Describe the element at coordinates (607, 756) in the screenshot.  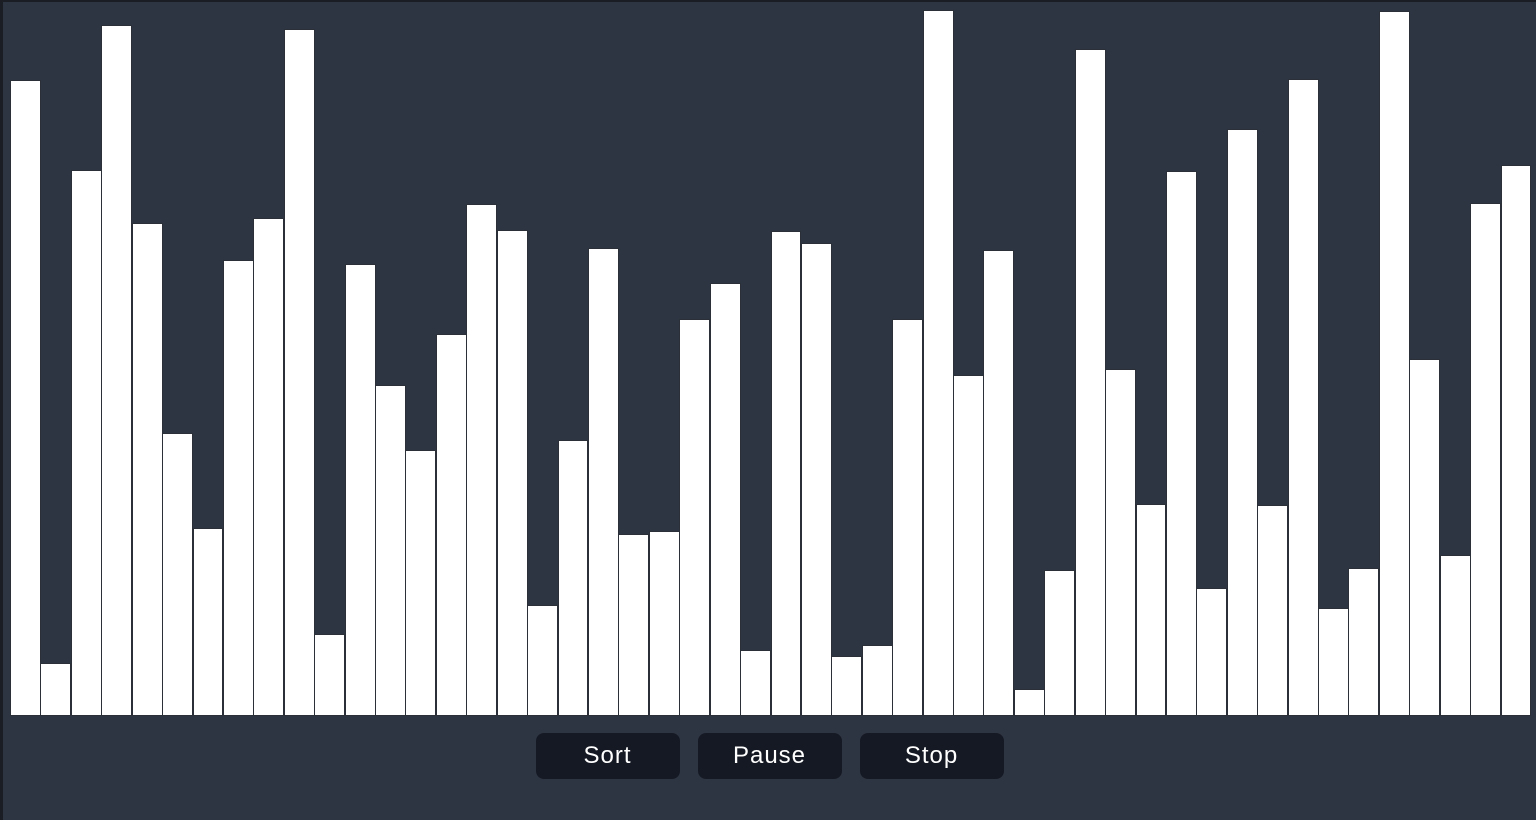
I see `sort-button: Sort` at that location.